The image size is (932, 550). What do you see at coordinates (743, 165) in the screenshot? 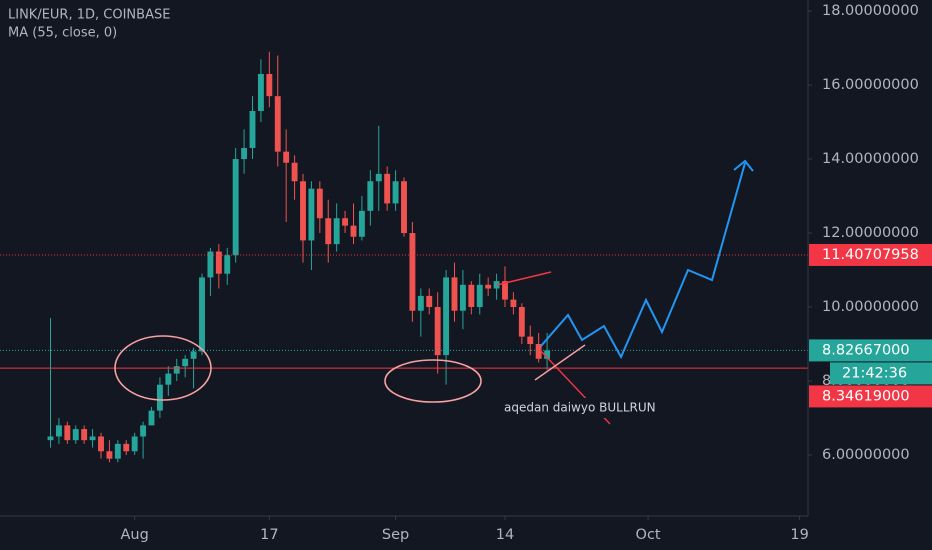
I see `arrow-head` at bounding box center [743, 165].